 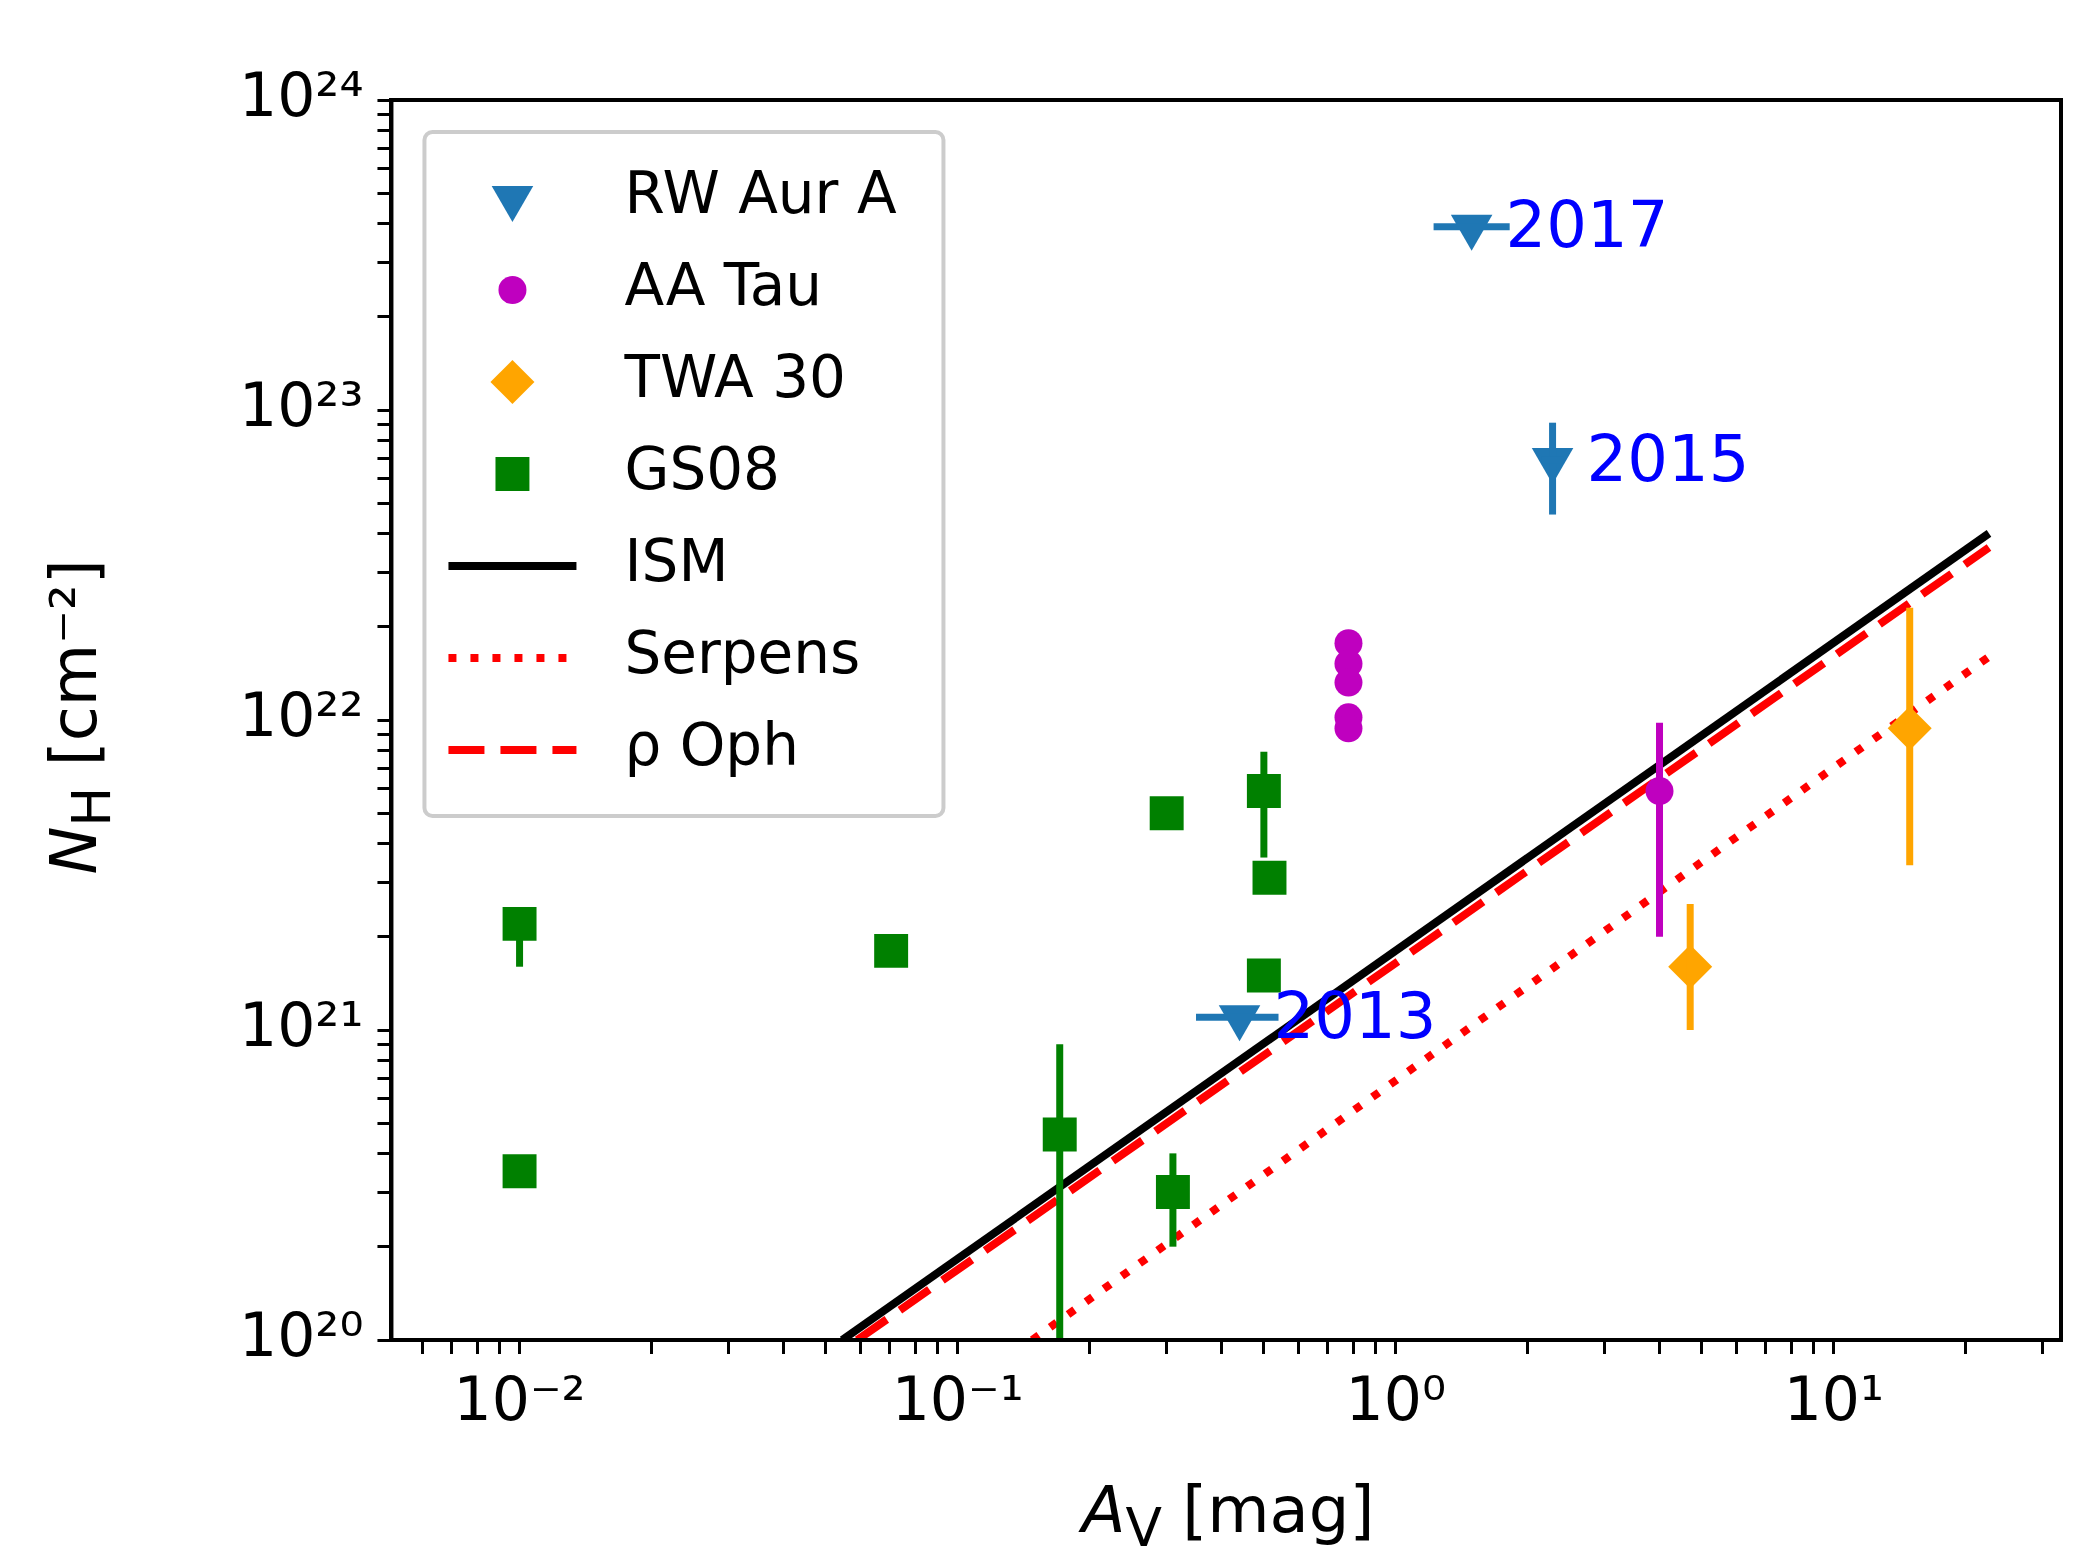 I want to click on legend-label: RW Aur A, so click(x=760, y=193).